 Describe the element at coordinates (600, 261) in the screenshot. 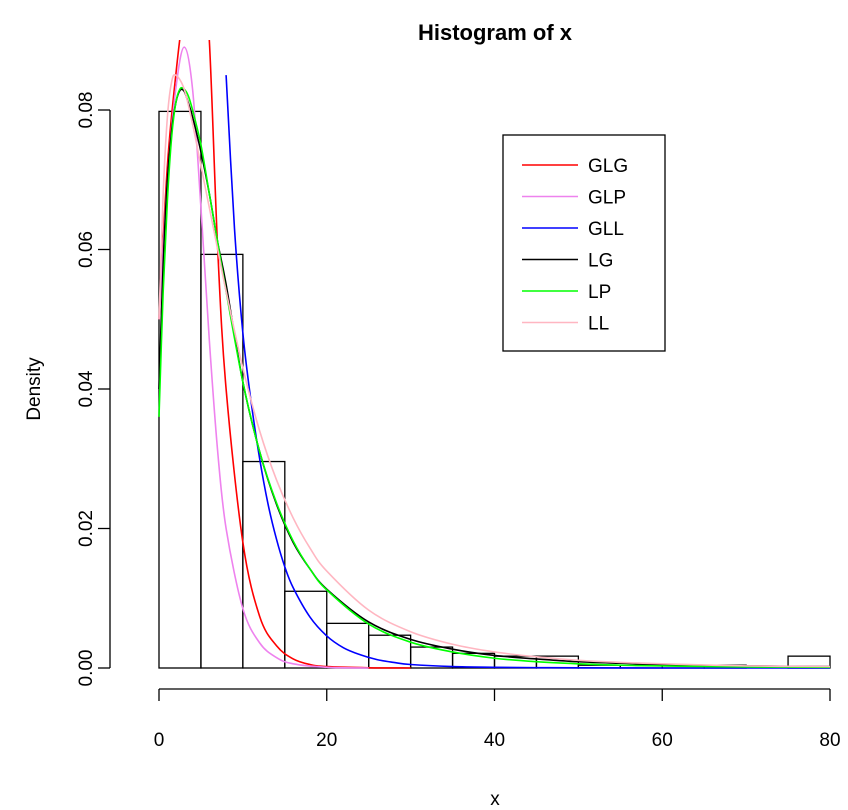

I see `legend-label-lg: LG` at that location.